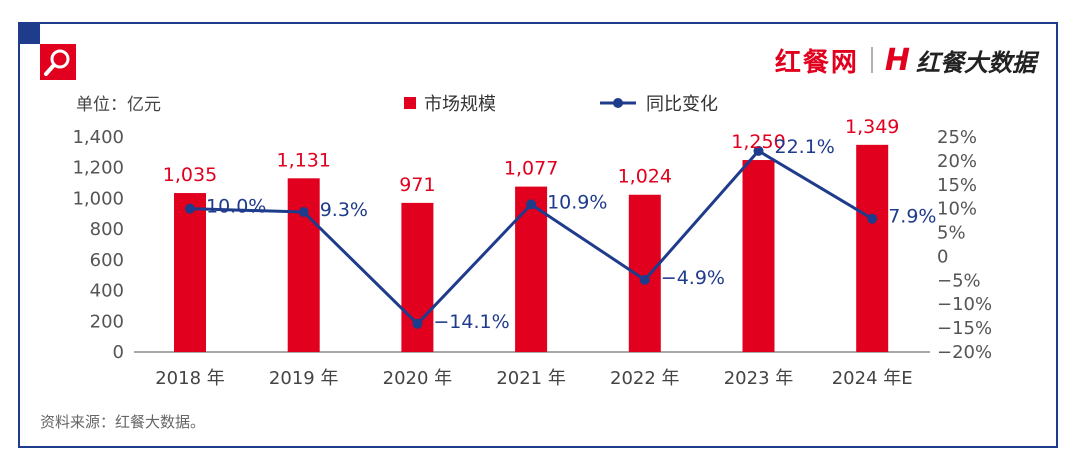 This screenshot has width=1080, height=467. I want to click on legend-line-swatch, so click(618, 103).